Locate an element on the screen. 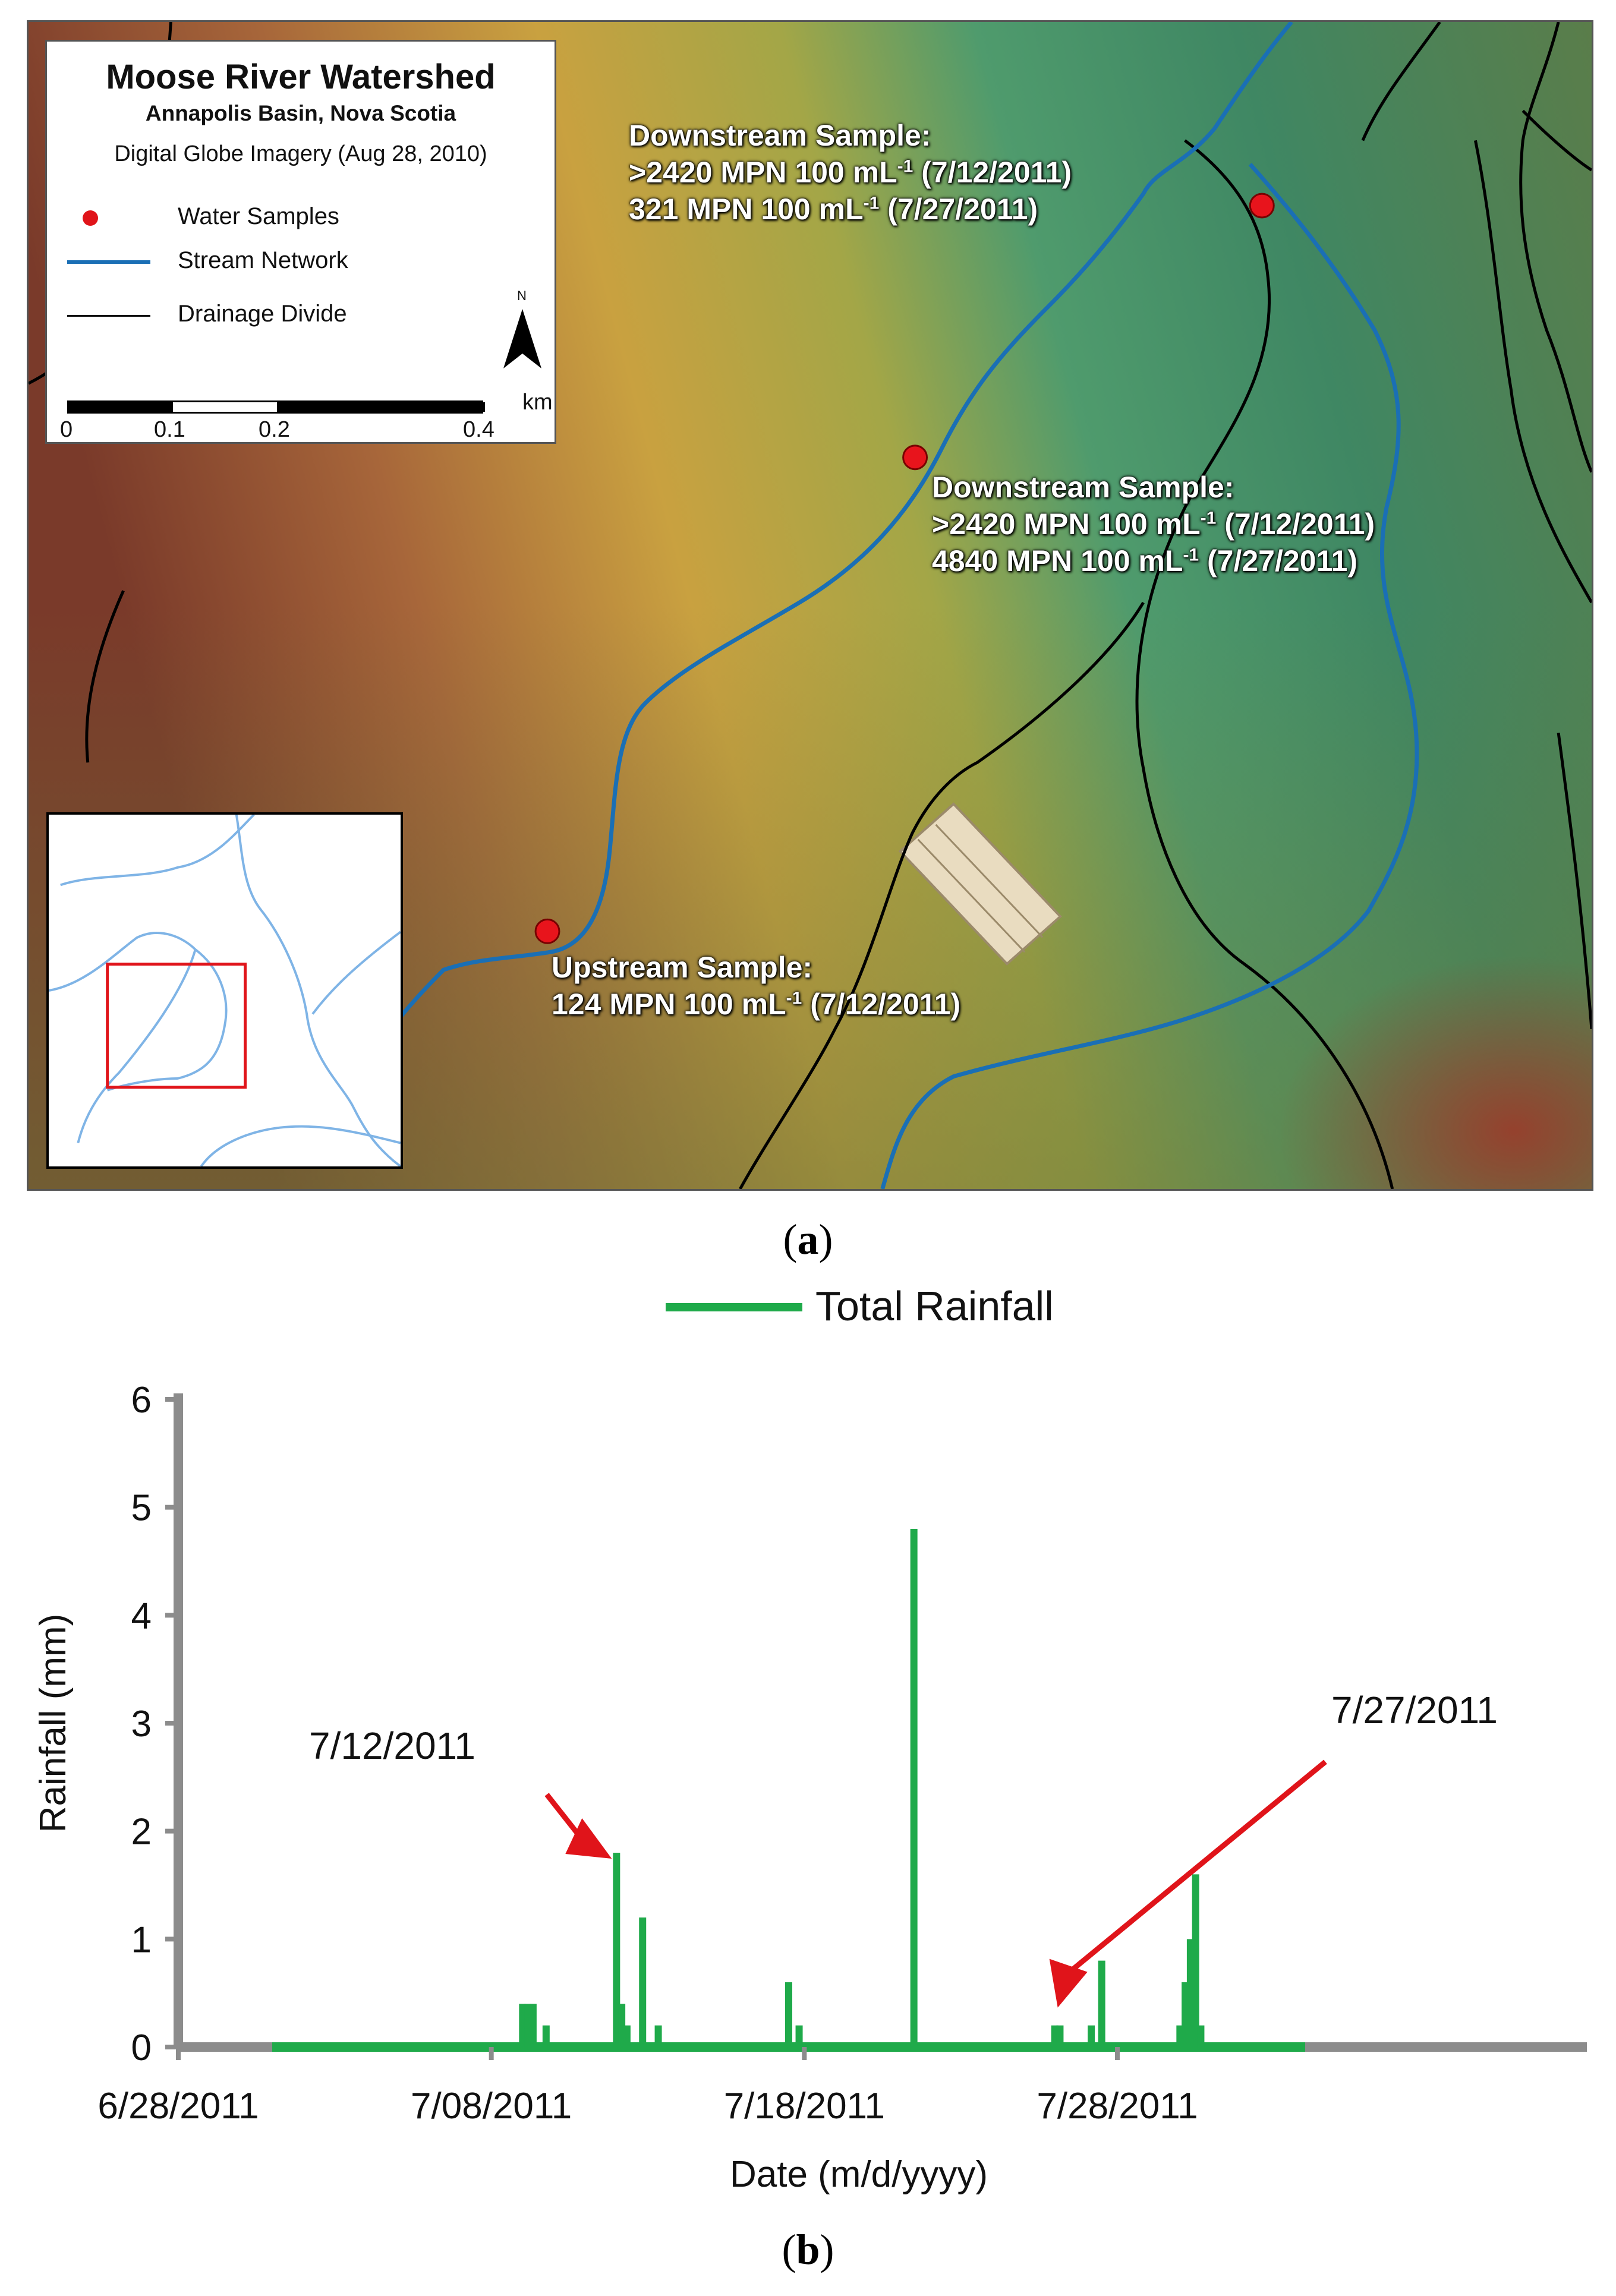 The width and height of the screenshot is (1616, 2296). legend-title: Moose River Watershed is located at coordinates (301, 77).